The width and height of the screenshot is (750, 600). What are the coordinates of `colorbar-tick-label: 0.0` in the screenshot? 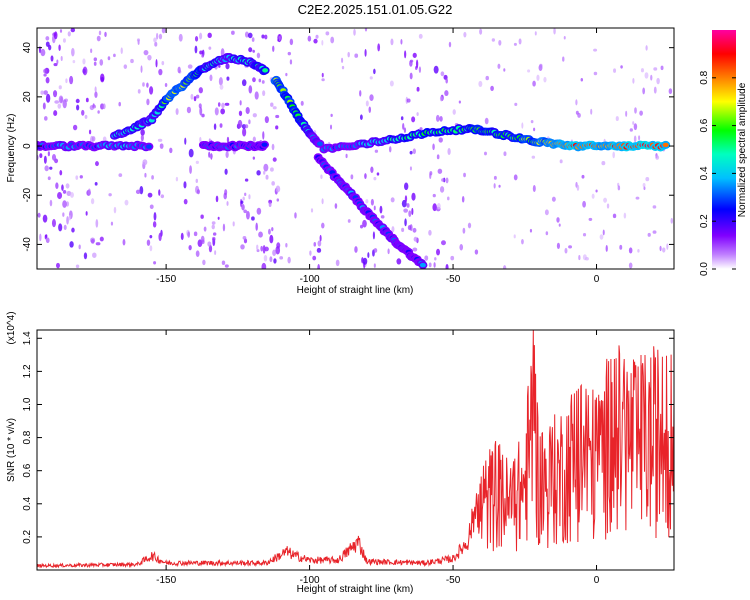 It's located at (704, 269).